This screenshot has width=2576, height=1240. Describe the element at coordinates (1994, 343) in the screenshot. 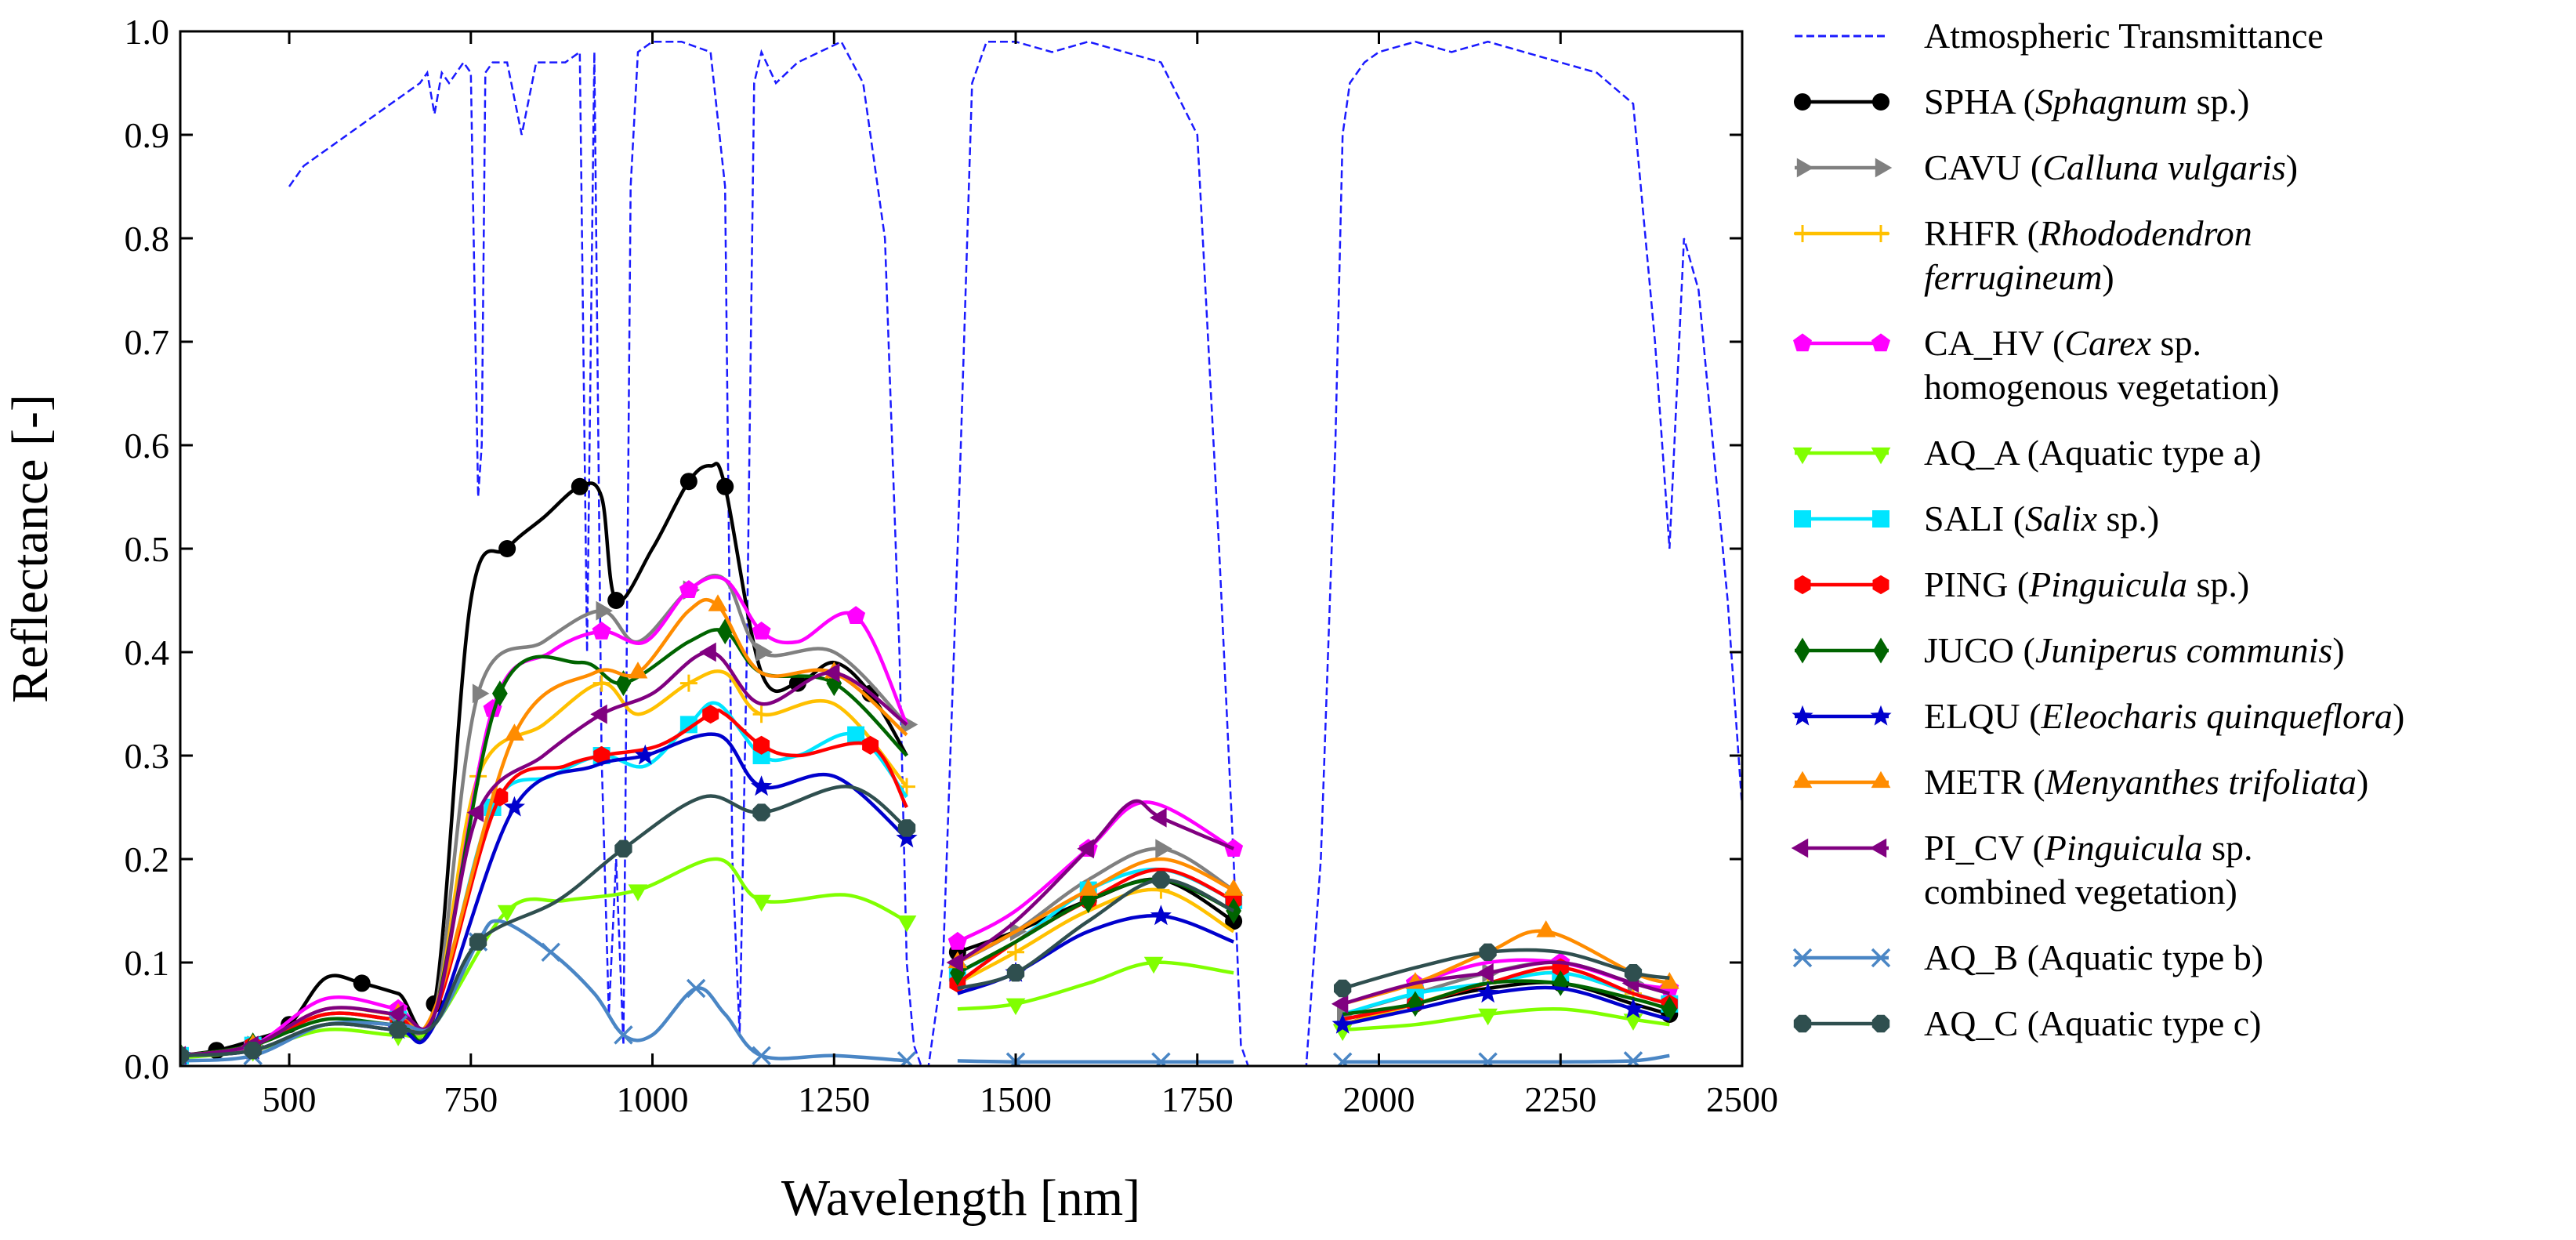

I see `legend-label-text: CA_HV (` at that location.